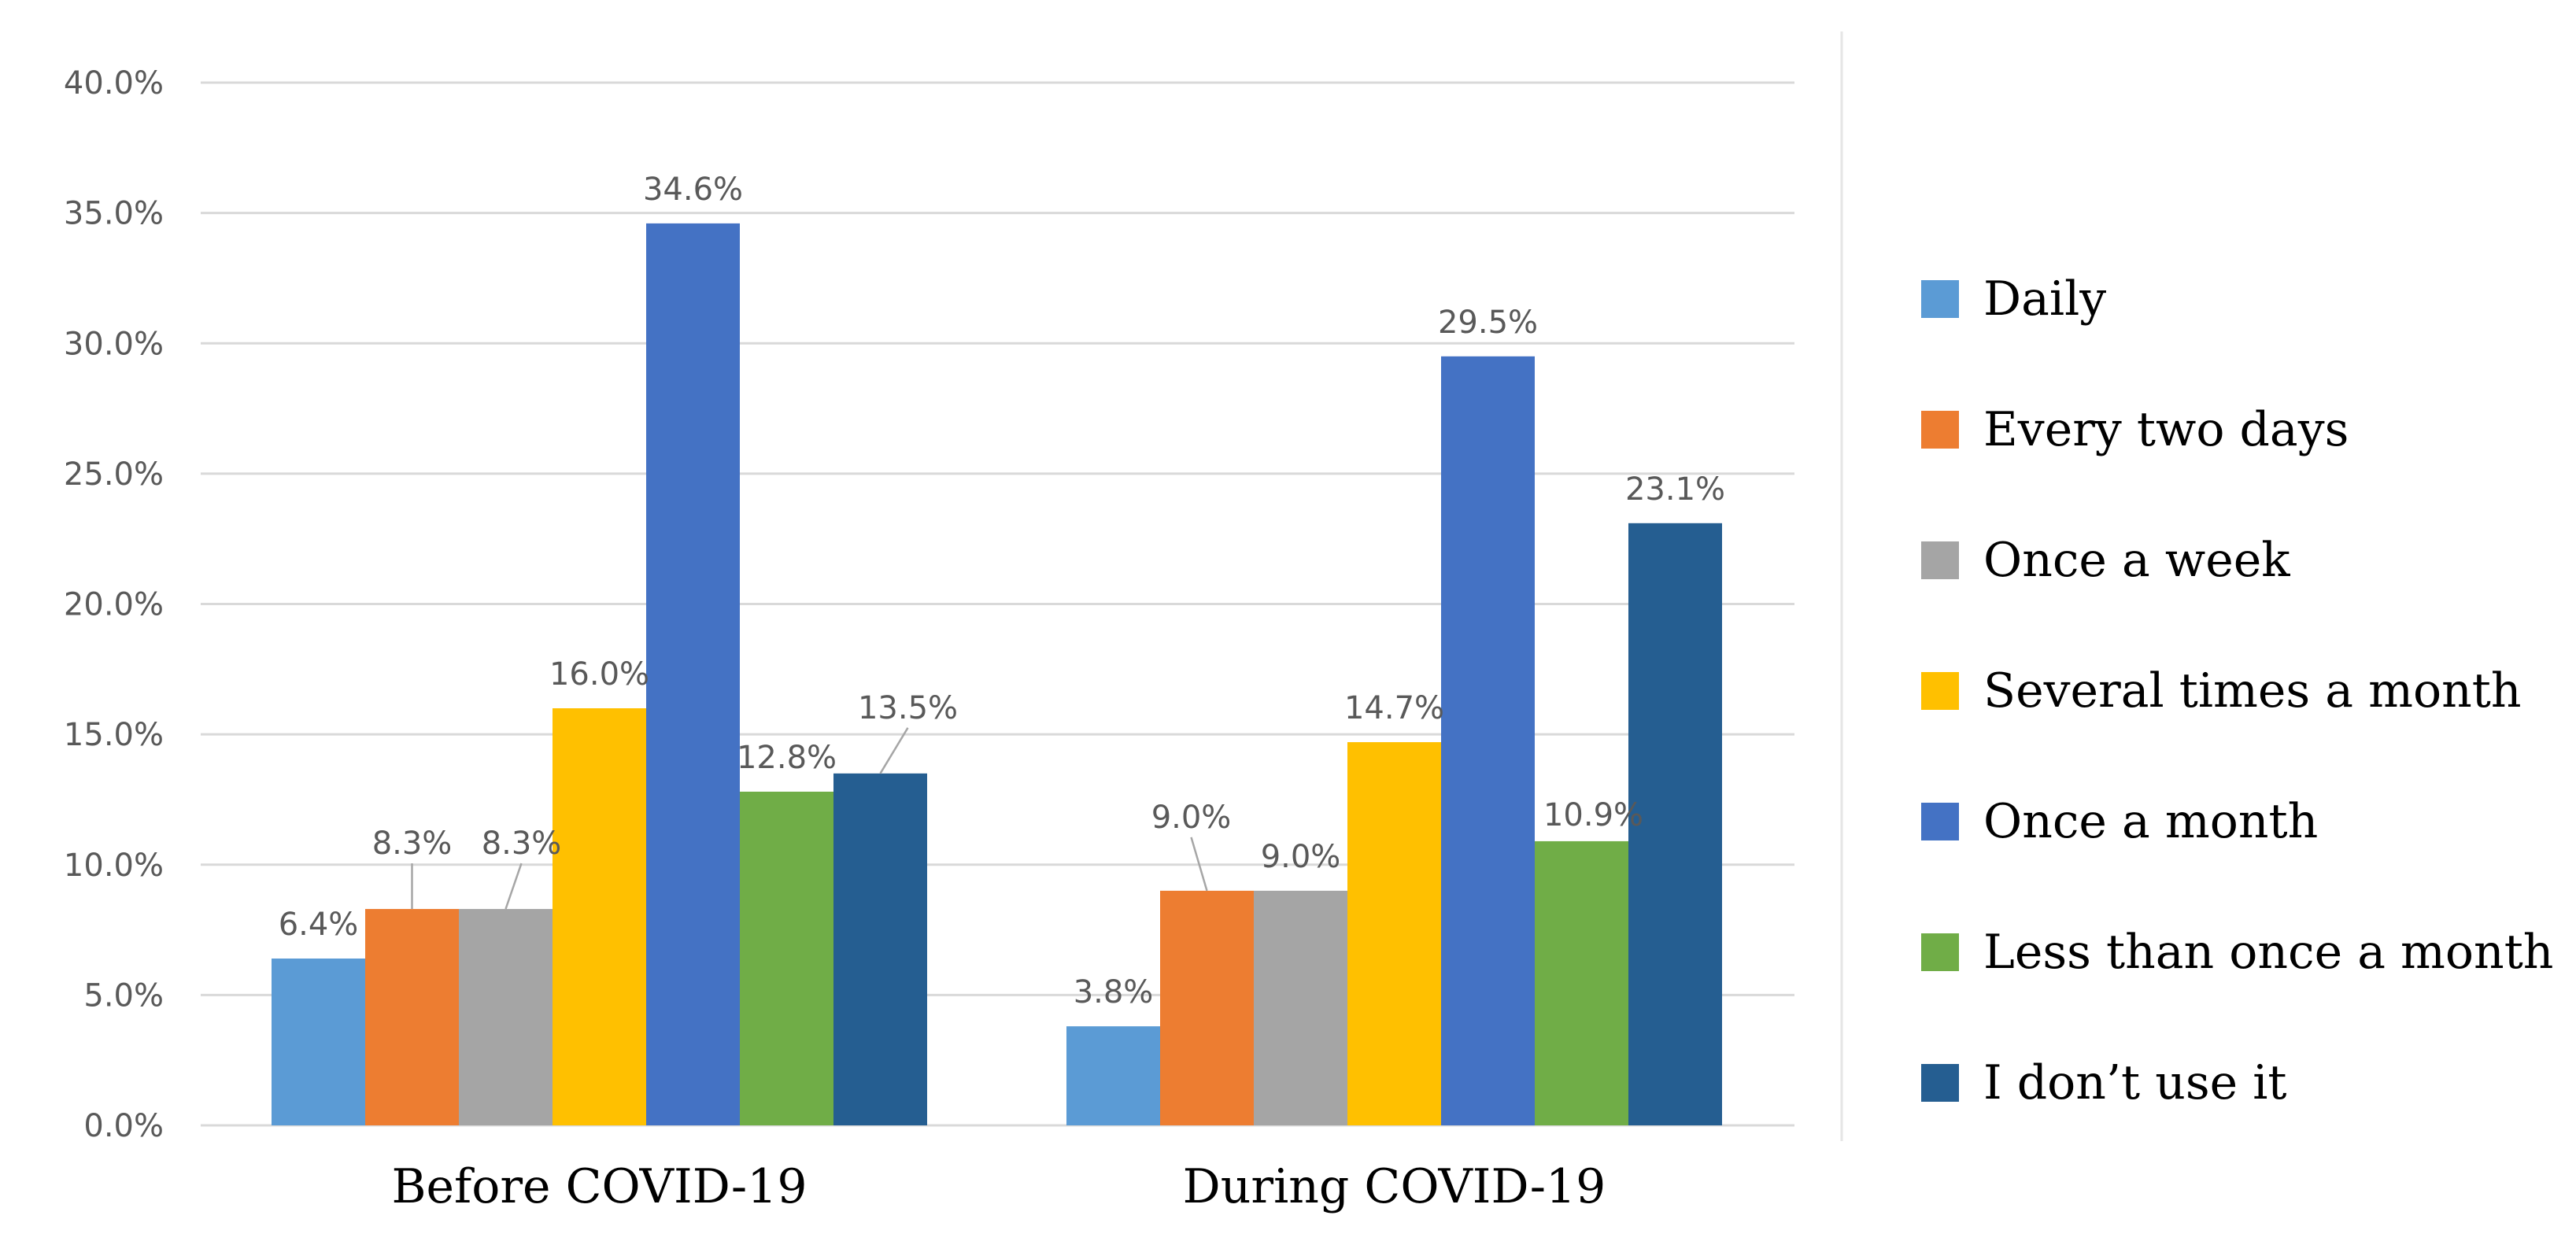 The height and width of the screenshot is (1256, 2576). I want to click on category-label: Before COVID-19, so click(599, 1186).